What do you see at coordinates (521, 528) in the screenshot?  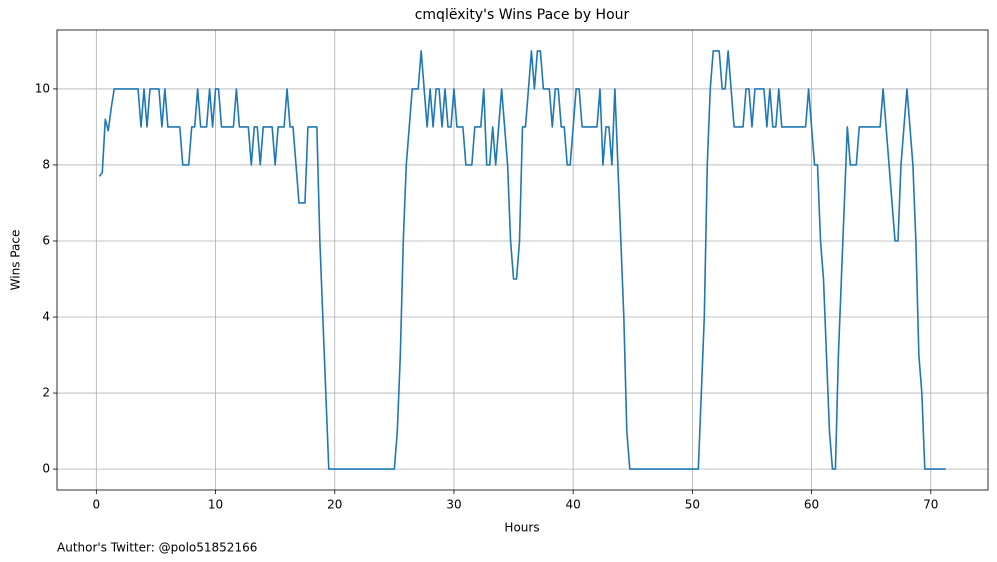 I see `x-axis-label: Hours` at bounding box center [521, 528].